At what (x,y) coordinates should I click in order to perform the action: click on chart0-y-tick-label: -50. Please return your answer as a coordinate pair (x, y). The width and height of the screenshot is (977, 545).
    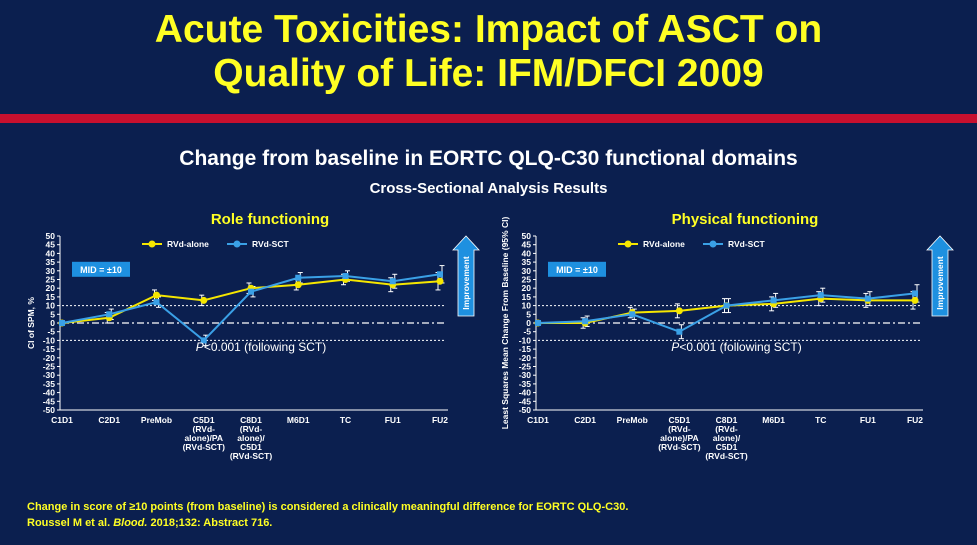
    Looking at the image, I should click on (49, 410).